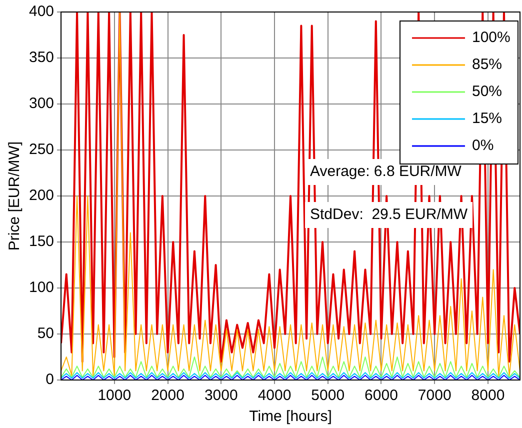  I want to click on x-axis-title: Time [hours], so click(290, 417).